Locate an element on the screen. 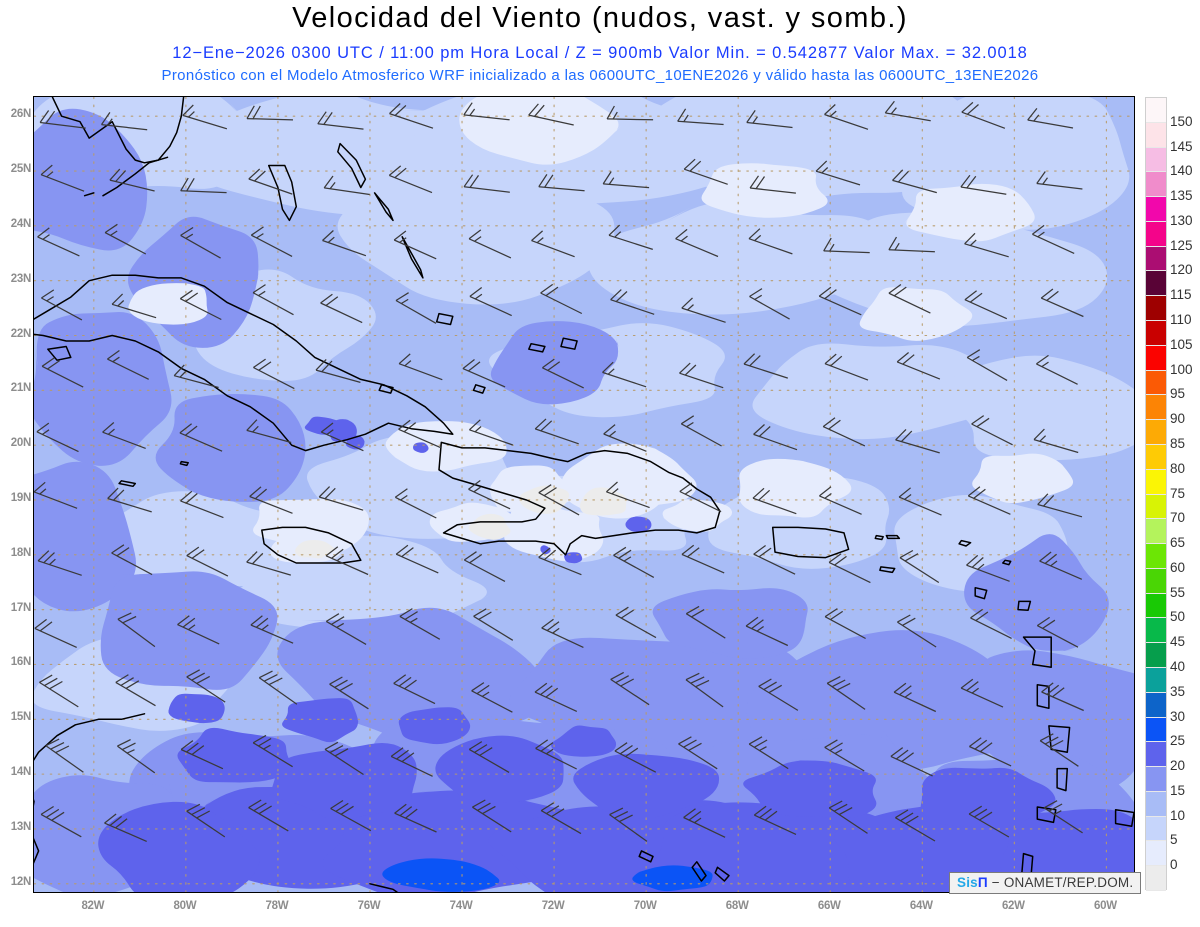 The height and width of the screenshot is (927, 1200). lat-tick-label: 22N is located at coordinates (21, 333).